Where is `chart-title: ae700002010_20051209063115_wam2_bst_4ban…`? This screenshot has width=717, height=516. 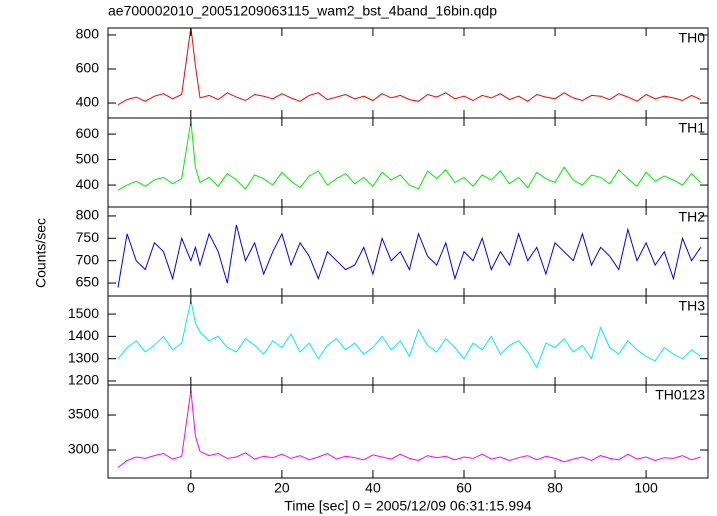
chart-title: ae700002010_20051209063115_wam2_bst_4ban… is located at coordinates (302, 11).